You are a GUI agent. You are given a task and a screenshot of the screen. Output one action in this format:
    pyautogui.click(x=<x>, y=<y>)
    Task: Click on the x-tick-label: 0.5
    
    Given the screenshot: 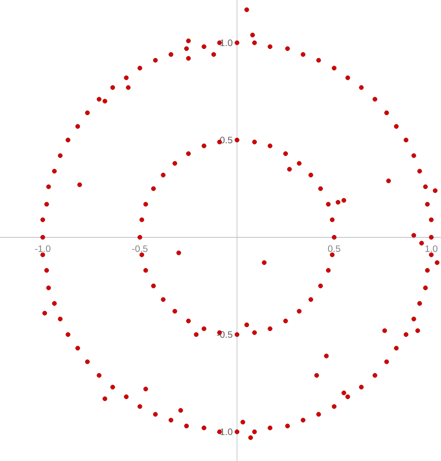 What is the action you would take?
    pyautogui.click(x=334, y=248)
    